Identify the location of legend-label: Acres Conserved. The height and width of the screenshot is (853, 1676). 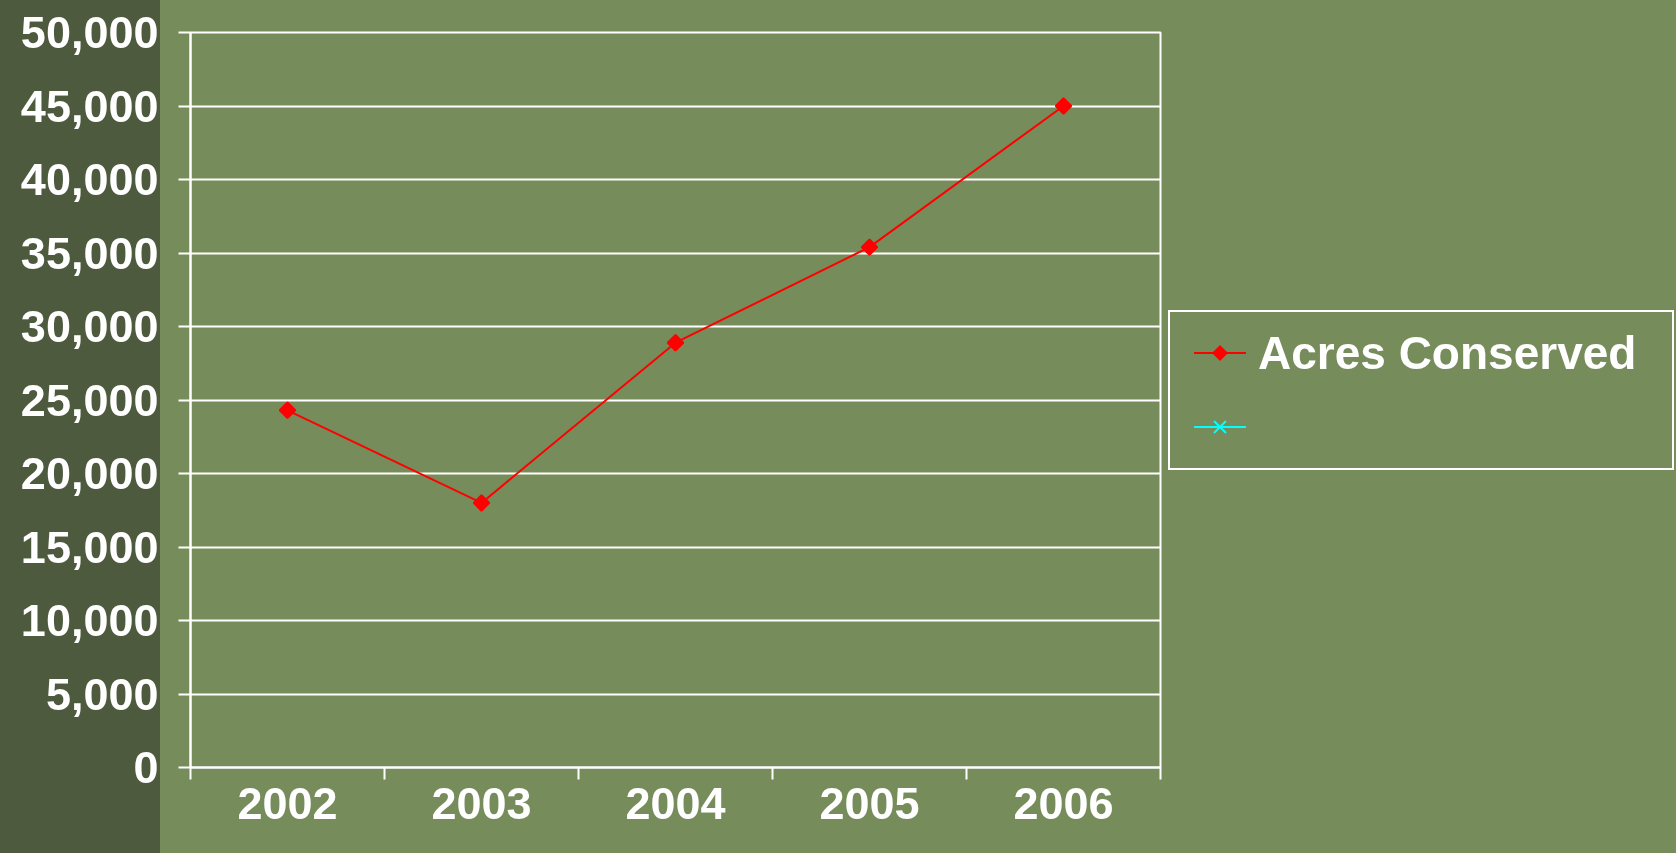
(1447, 353).